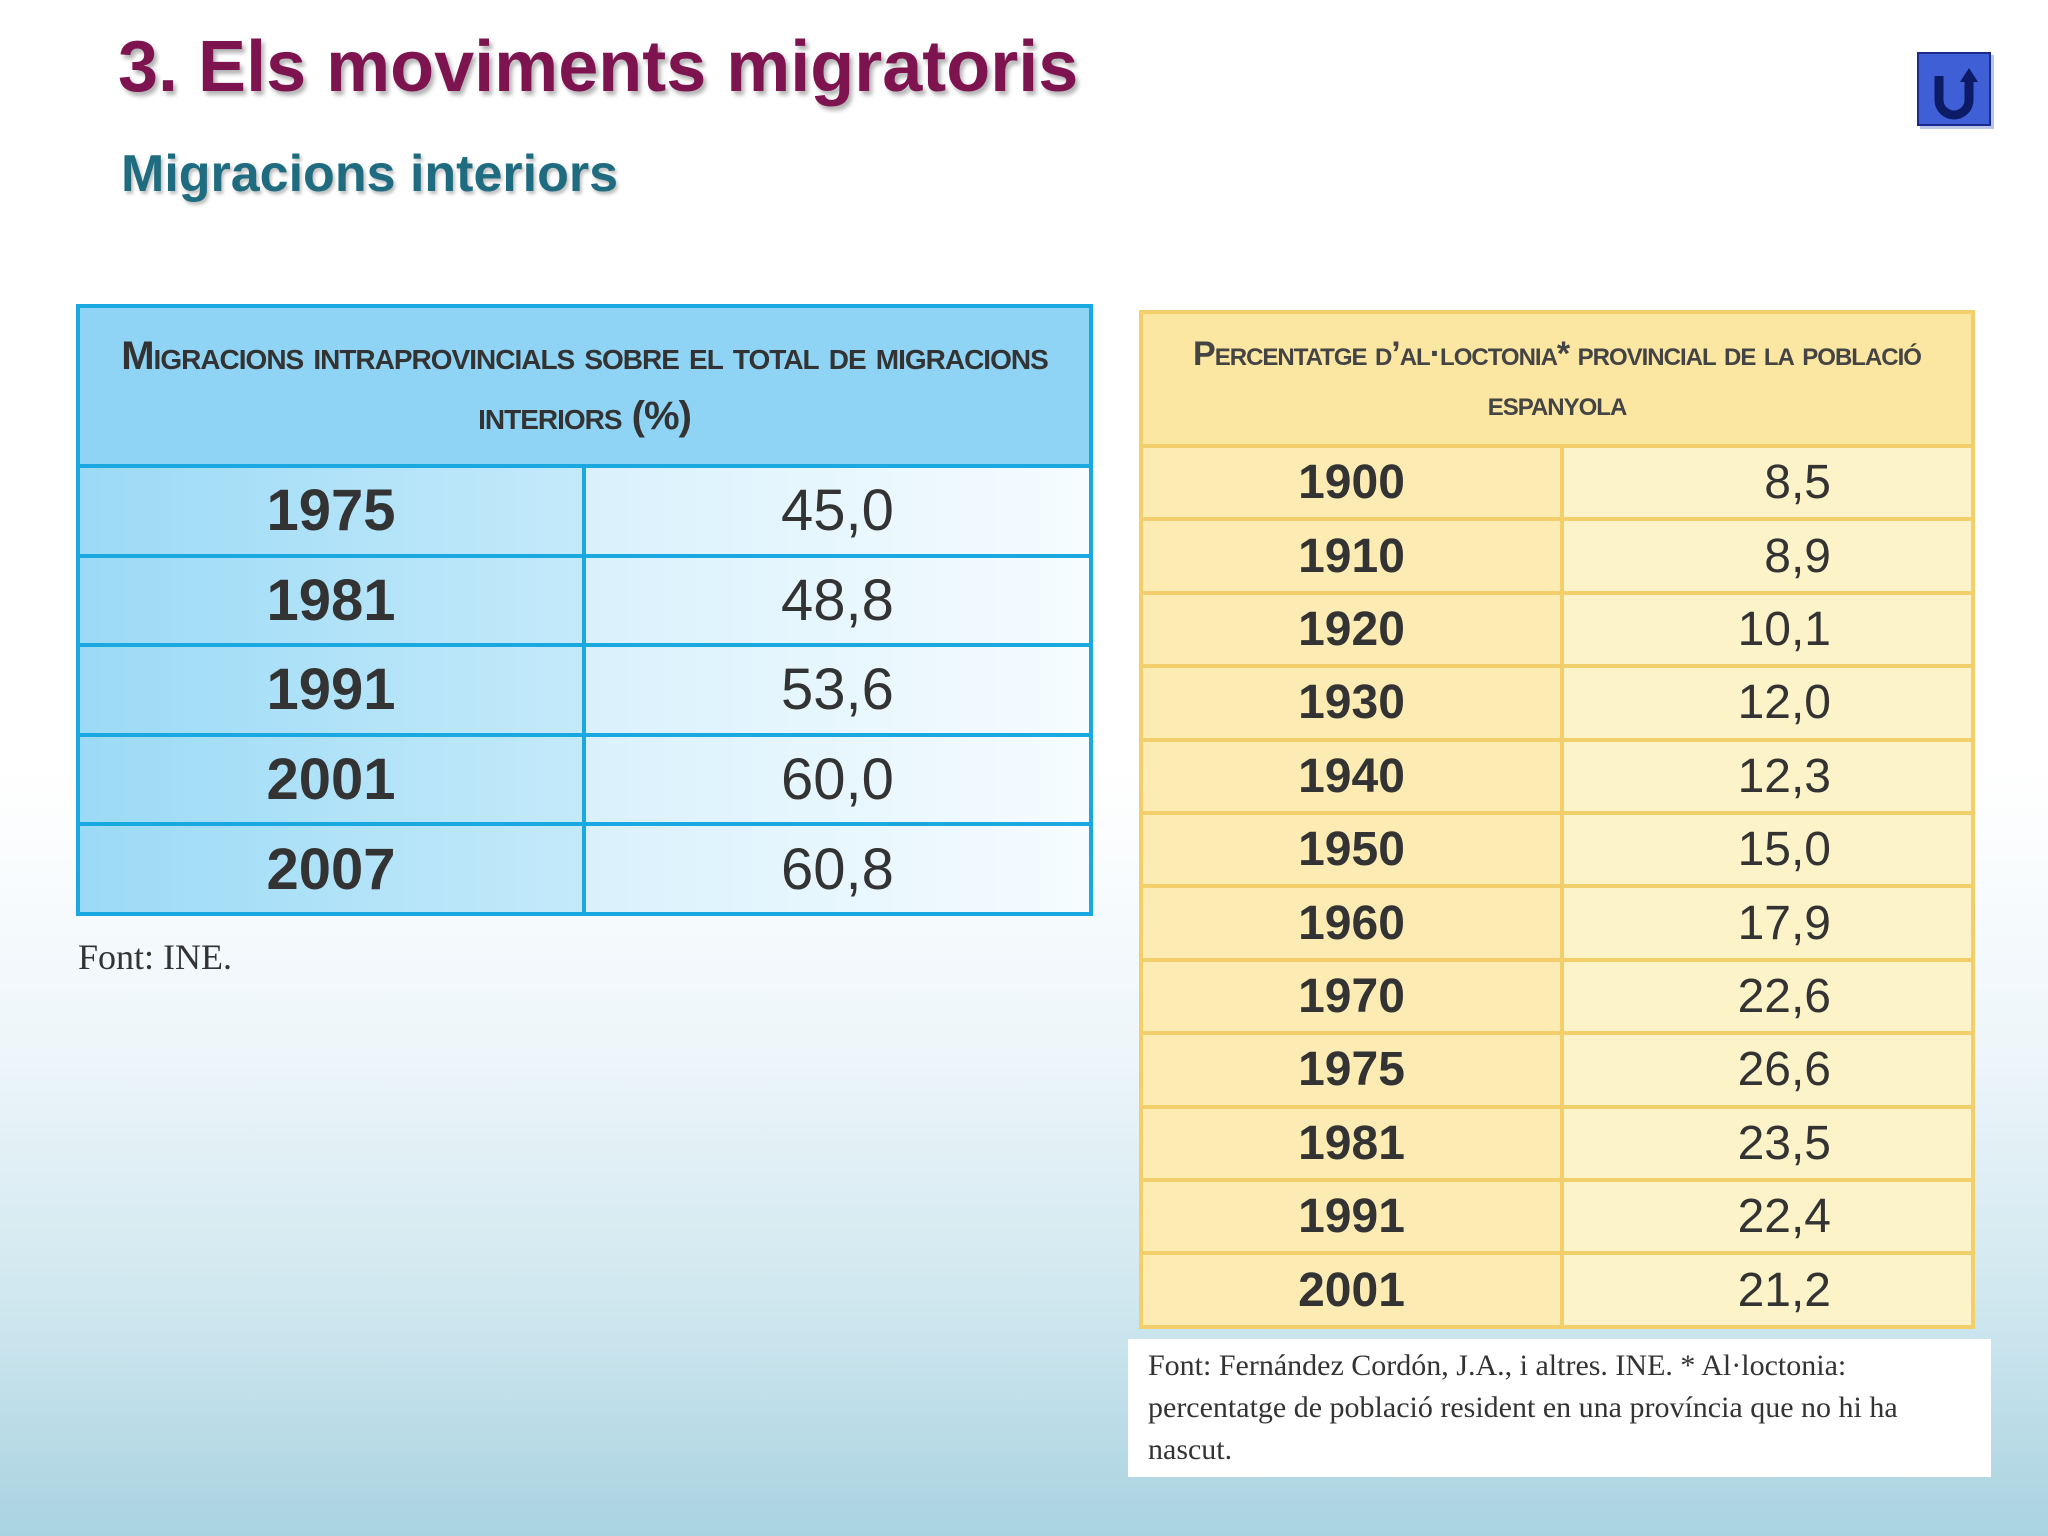 The height and width of the screenshot is (1536, 2048). Describe the element at coordinates (1767, 1143) in the screenshot. I see `value-cell: 23,5` at that location.